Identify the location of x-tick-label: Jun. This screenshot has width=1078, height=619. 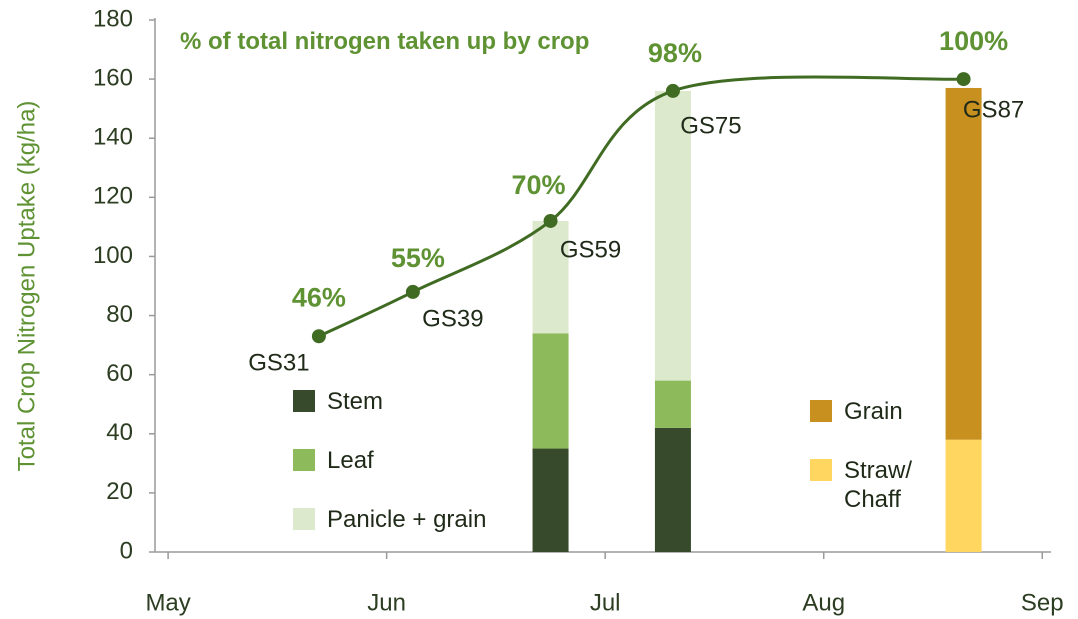
(386, 602).